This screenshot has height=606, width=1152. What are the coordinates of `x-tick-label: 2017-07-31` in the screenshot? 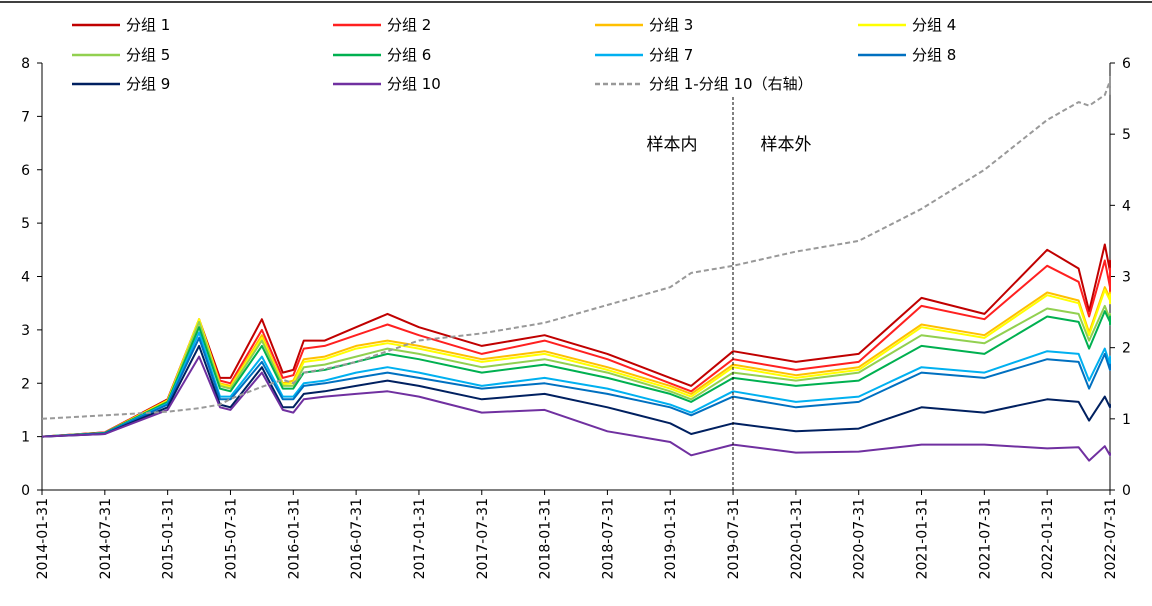 It's located at (483, 538).